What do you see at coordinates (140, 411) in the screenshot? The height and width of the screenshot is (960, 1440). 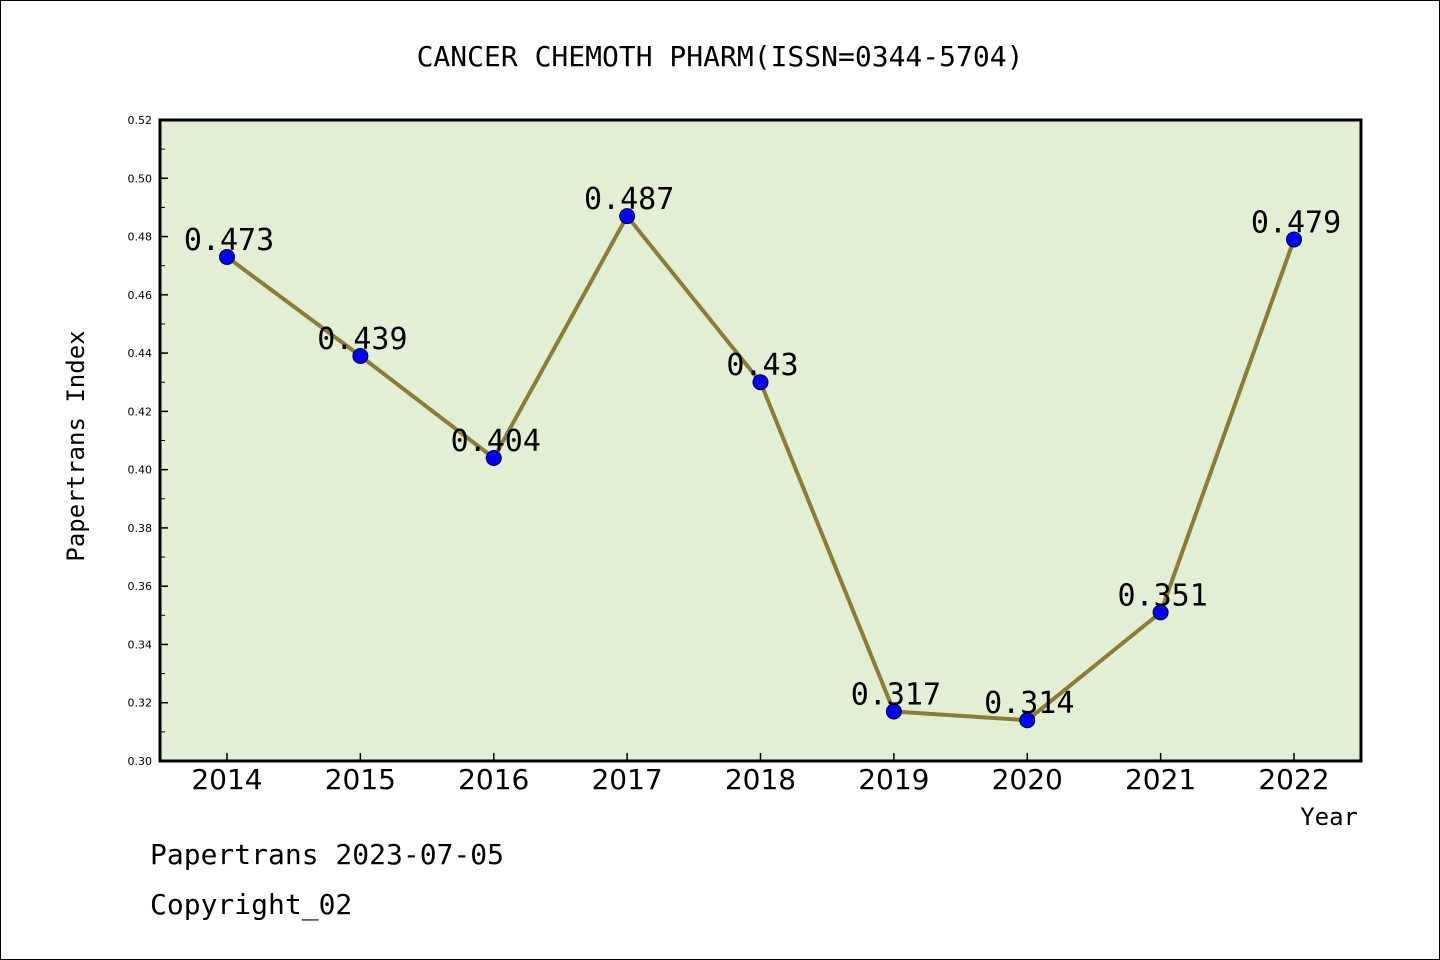 I see `y-tick-label: 0.42` at bounding box center [140, 411].